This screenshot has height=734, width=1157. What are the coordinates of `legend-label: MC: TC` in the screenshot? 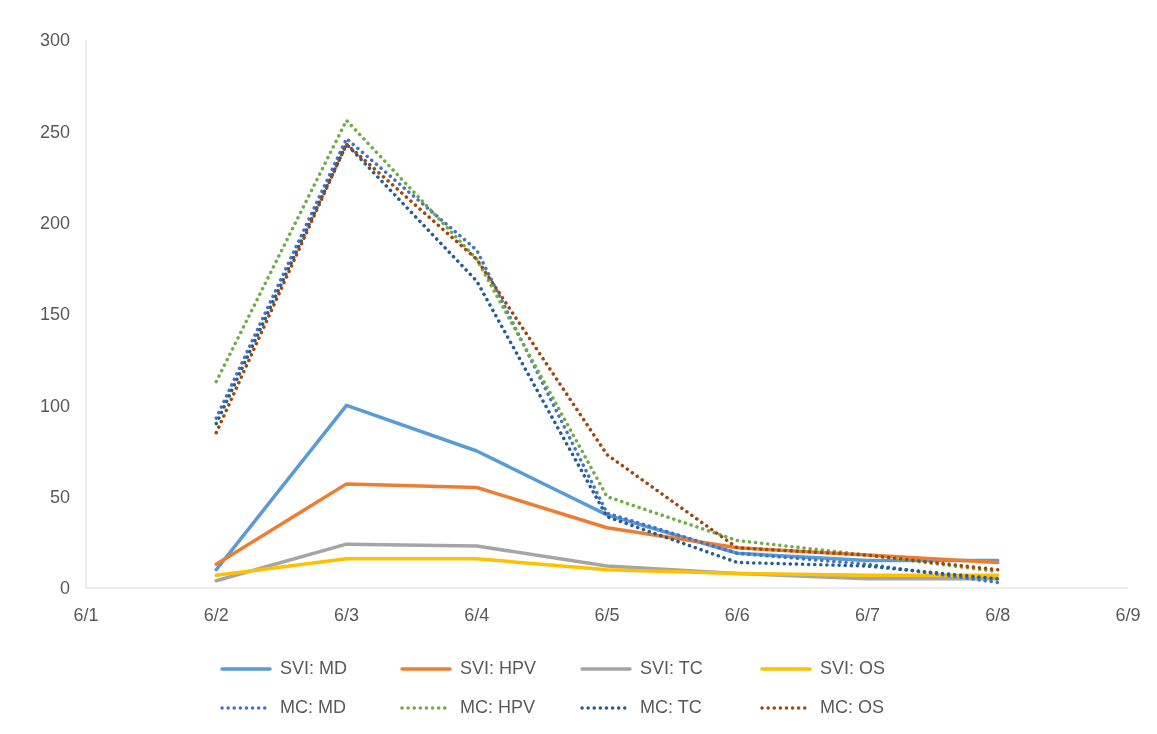 It's located at (671, 707).